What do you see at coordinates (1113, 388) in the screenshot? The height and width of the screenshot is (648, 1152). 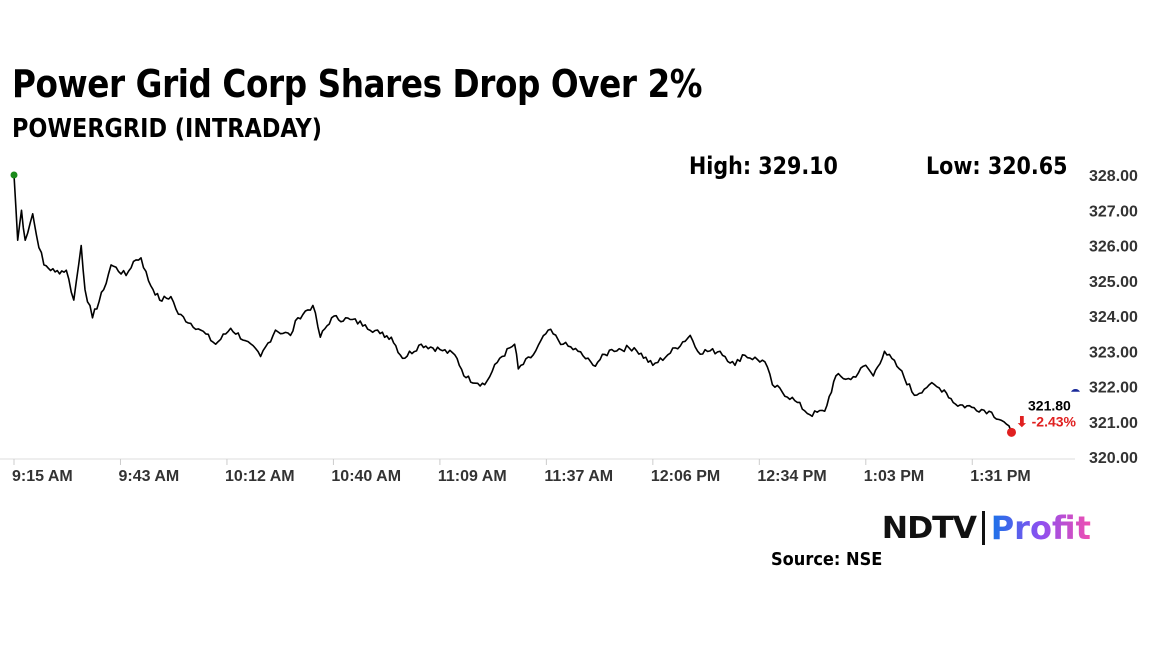 I see `y-tick-label: 322.00` at bounding box center [1113, 388].